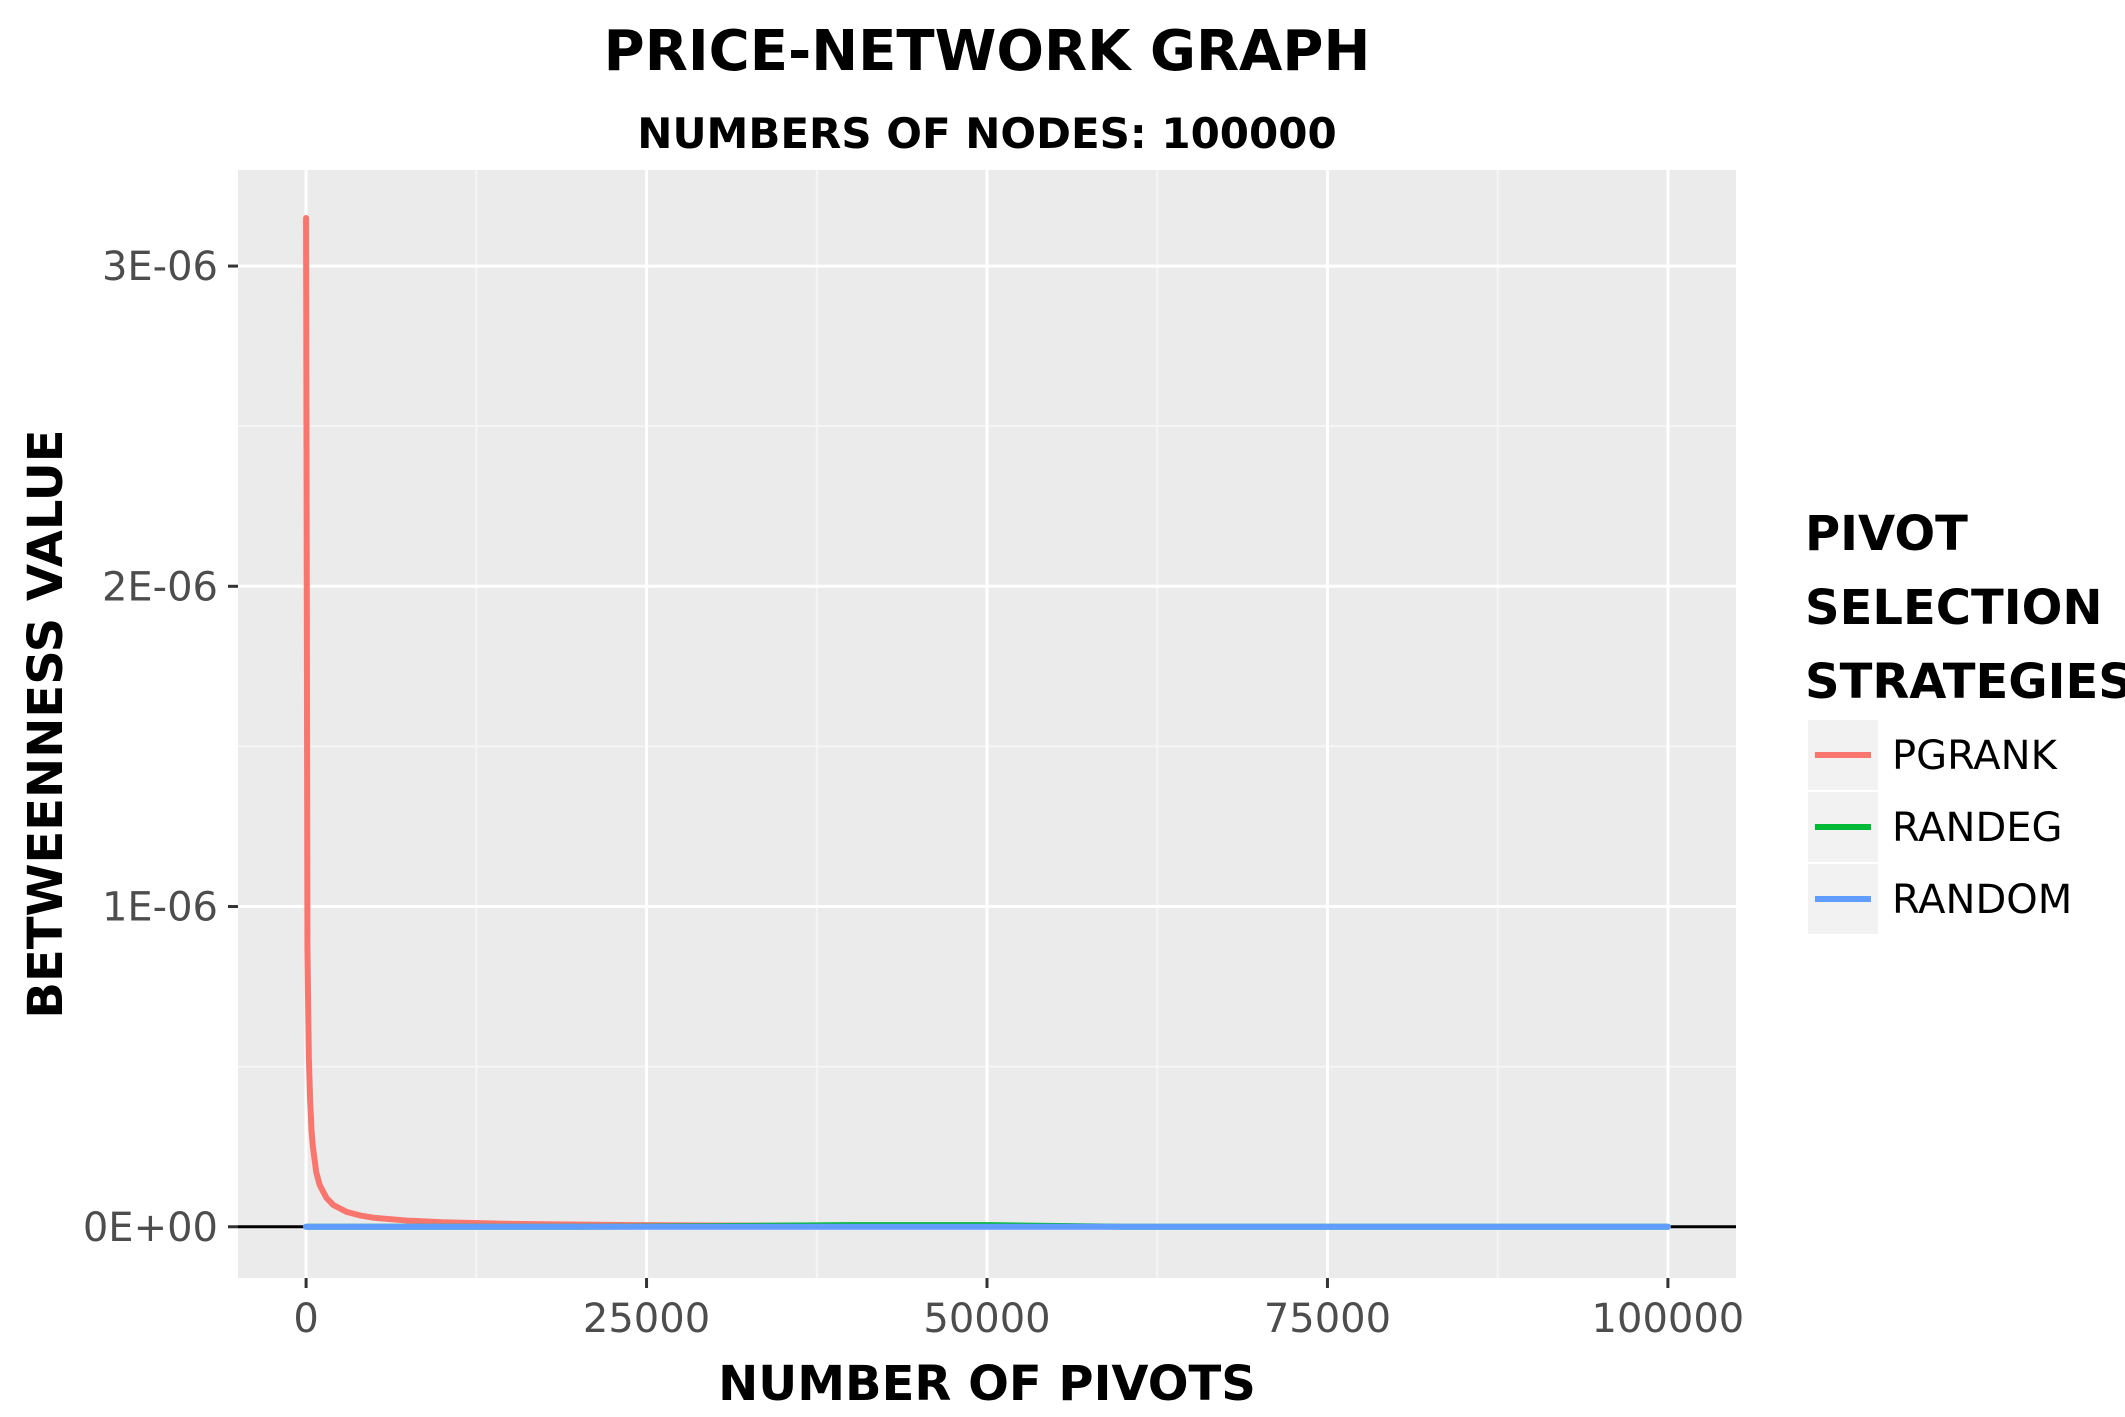  What do you see at coordinates (160, 587) in the screenshot?
I see `y-tick-label: 2E-06` at bounding box center [160, 587].